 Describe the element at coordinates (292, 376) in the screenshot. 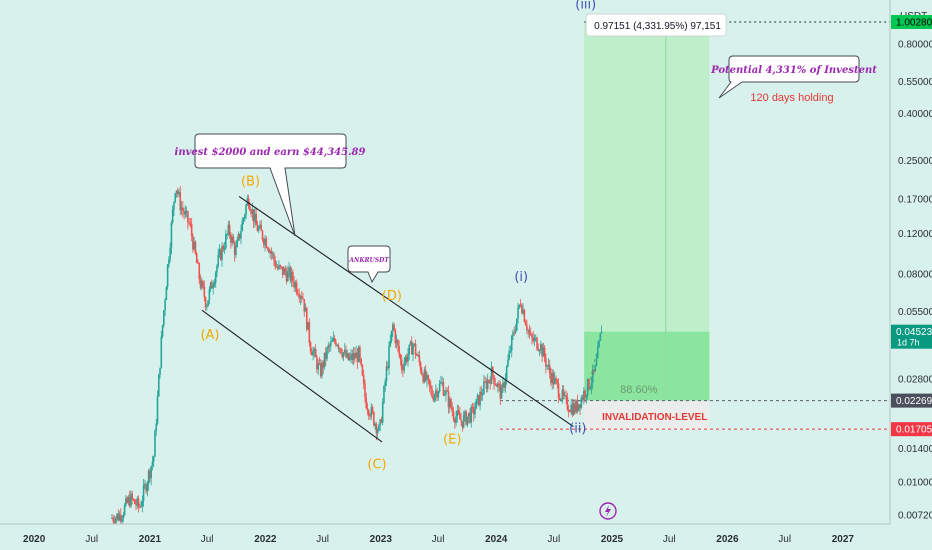

I see `lower-channel-line` at that location.